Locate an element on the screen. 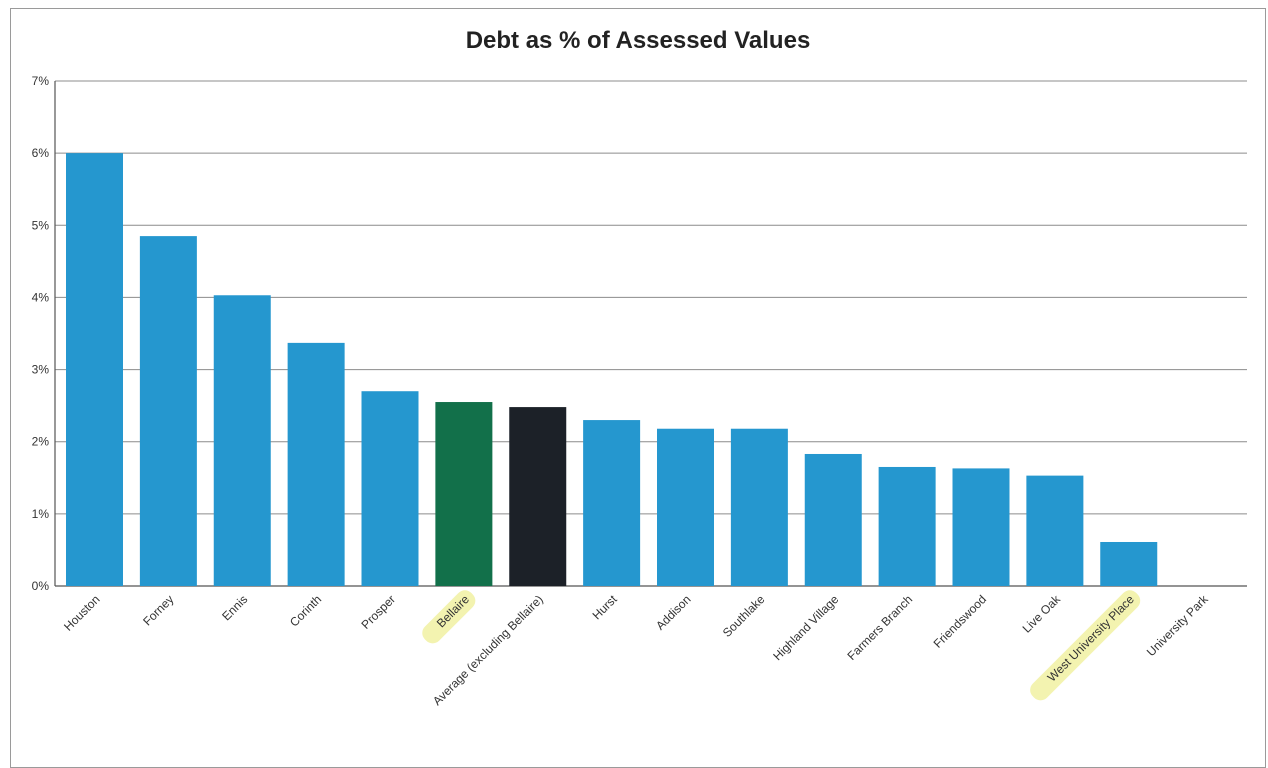 The image size is (1268, 768). x-tick-group: University Park is located at coordinates (1178, 626).